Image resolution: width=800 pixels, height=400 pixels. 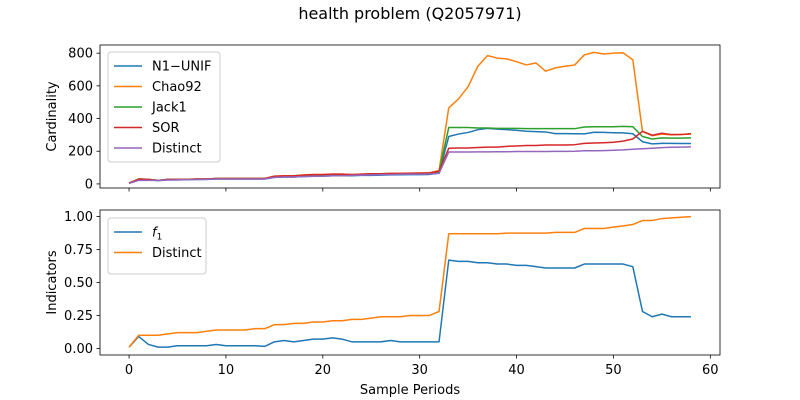 I want to click on x-tick-label: 0, so click(x=129, y=370).